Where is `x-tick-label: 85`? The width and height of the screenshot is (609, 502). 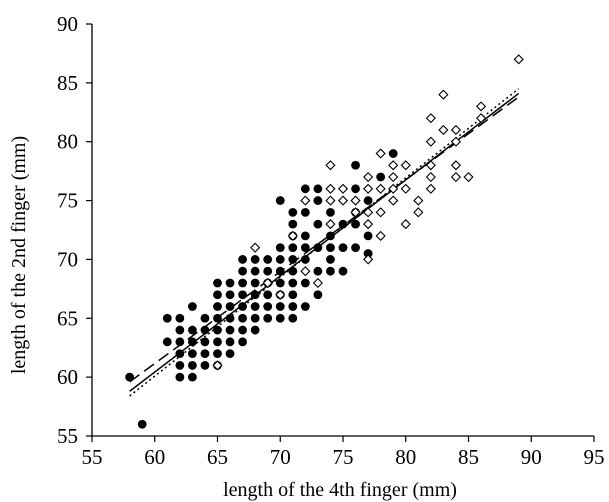
x-tick-label: 85 is located at coordinates (468, 457).